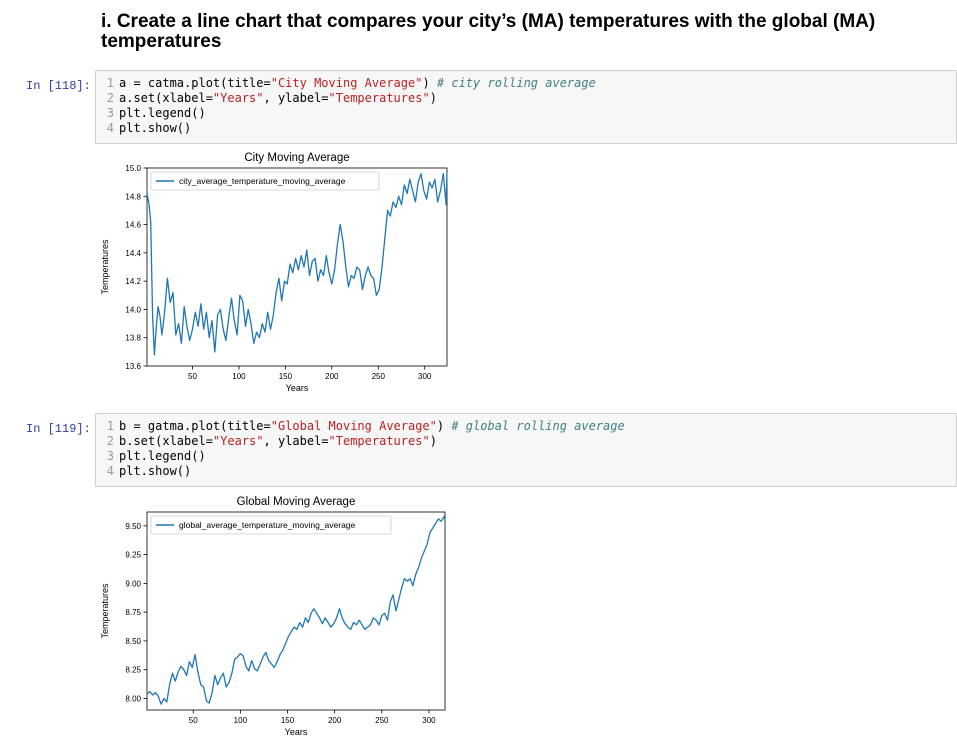  Describe the element at coordinates (133, 612) in the screenshot. I see `y-tick-label: 8.75` at that location.